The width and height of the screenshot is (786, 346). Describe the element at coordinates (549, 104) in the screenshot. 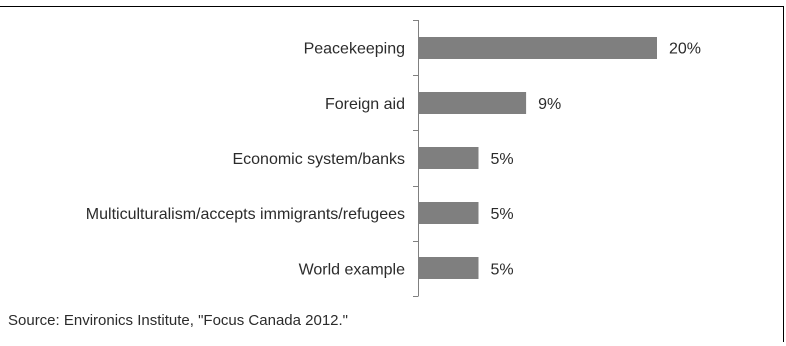

I see `data-label: 9%` at that location.